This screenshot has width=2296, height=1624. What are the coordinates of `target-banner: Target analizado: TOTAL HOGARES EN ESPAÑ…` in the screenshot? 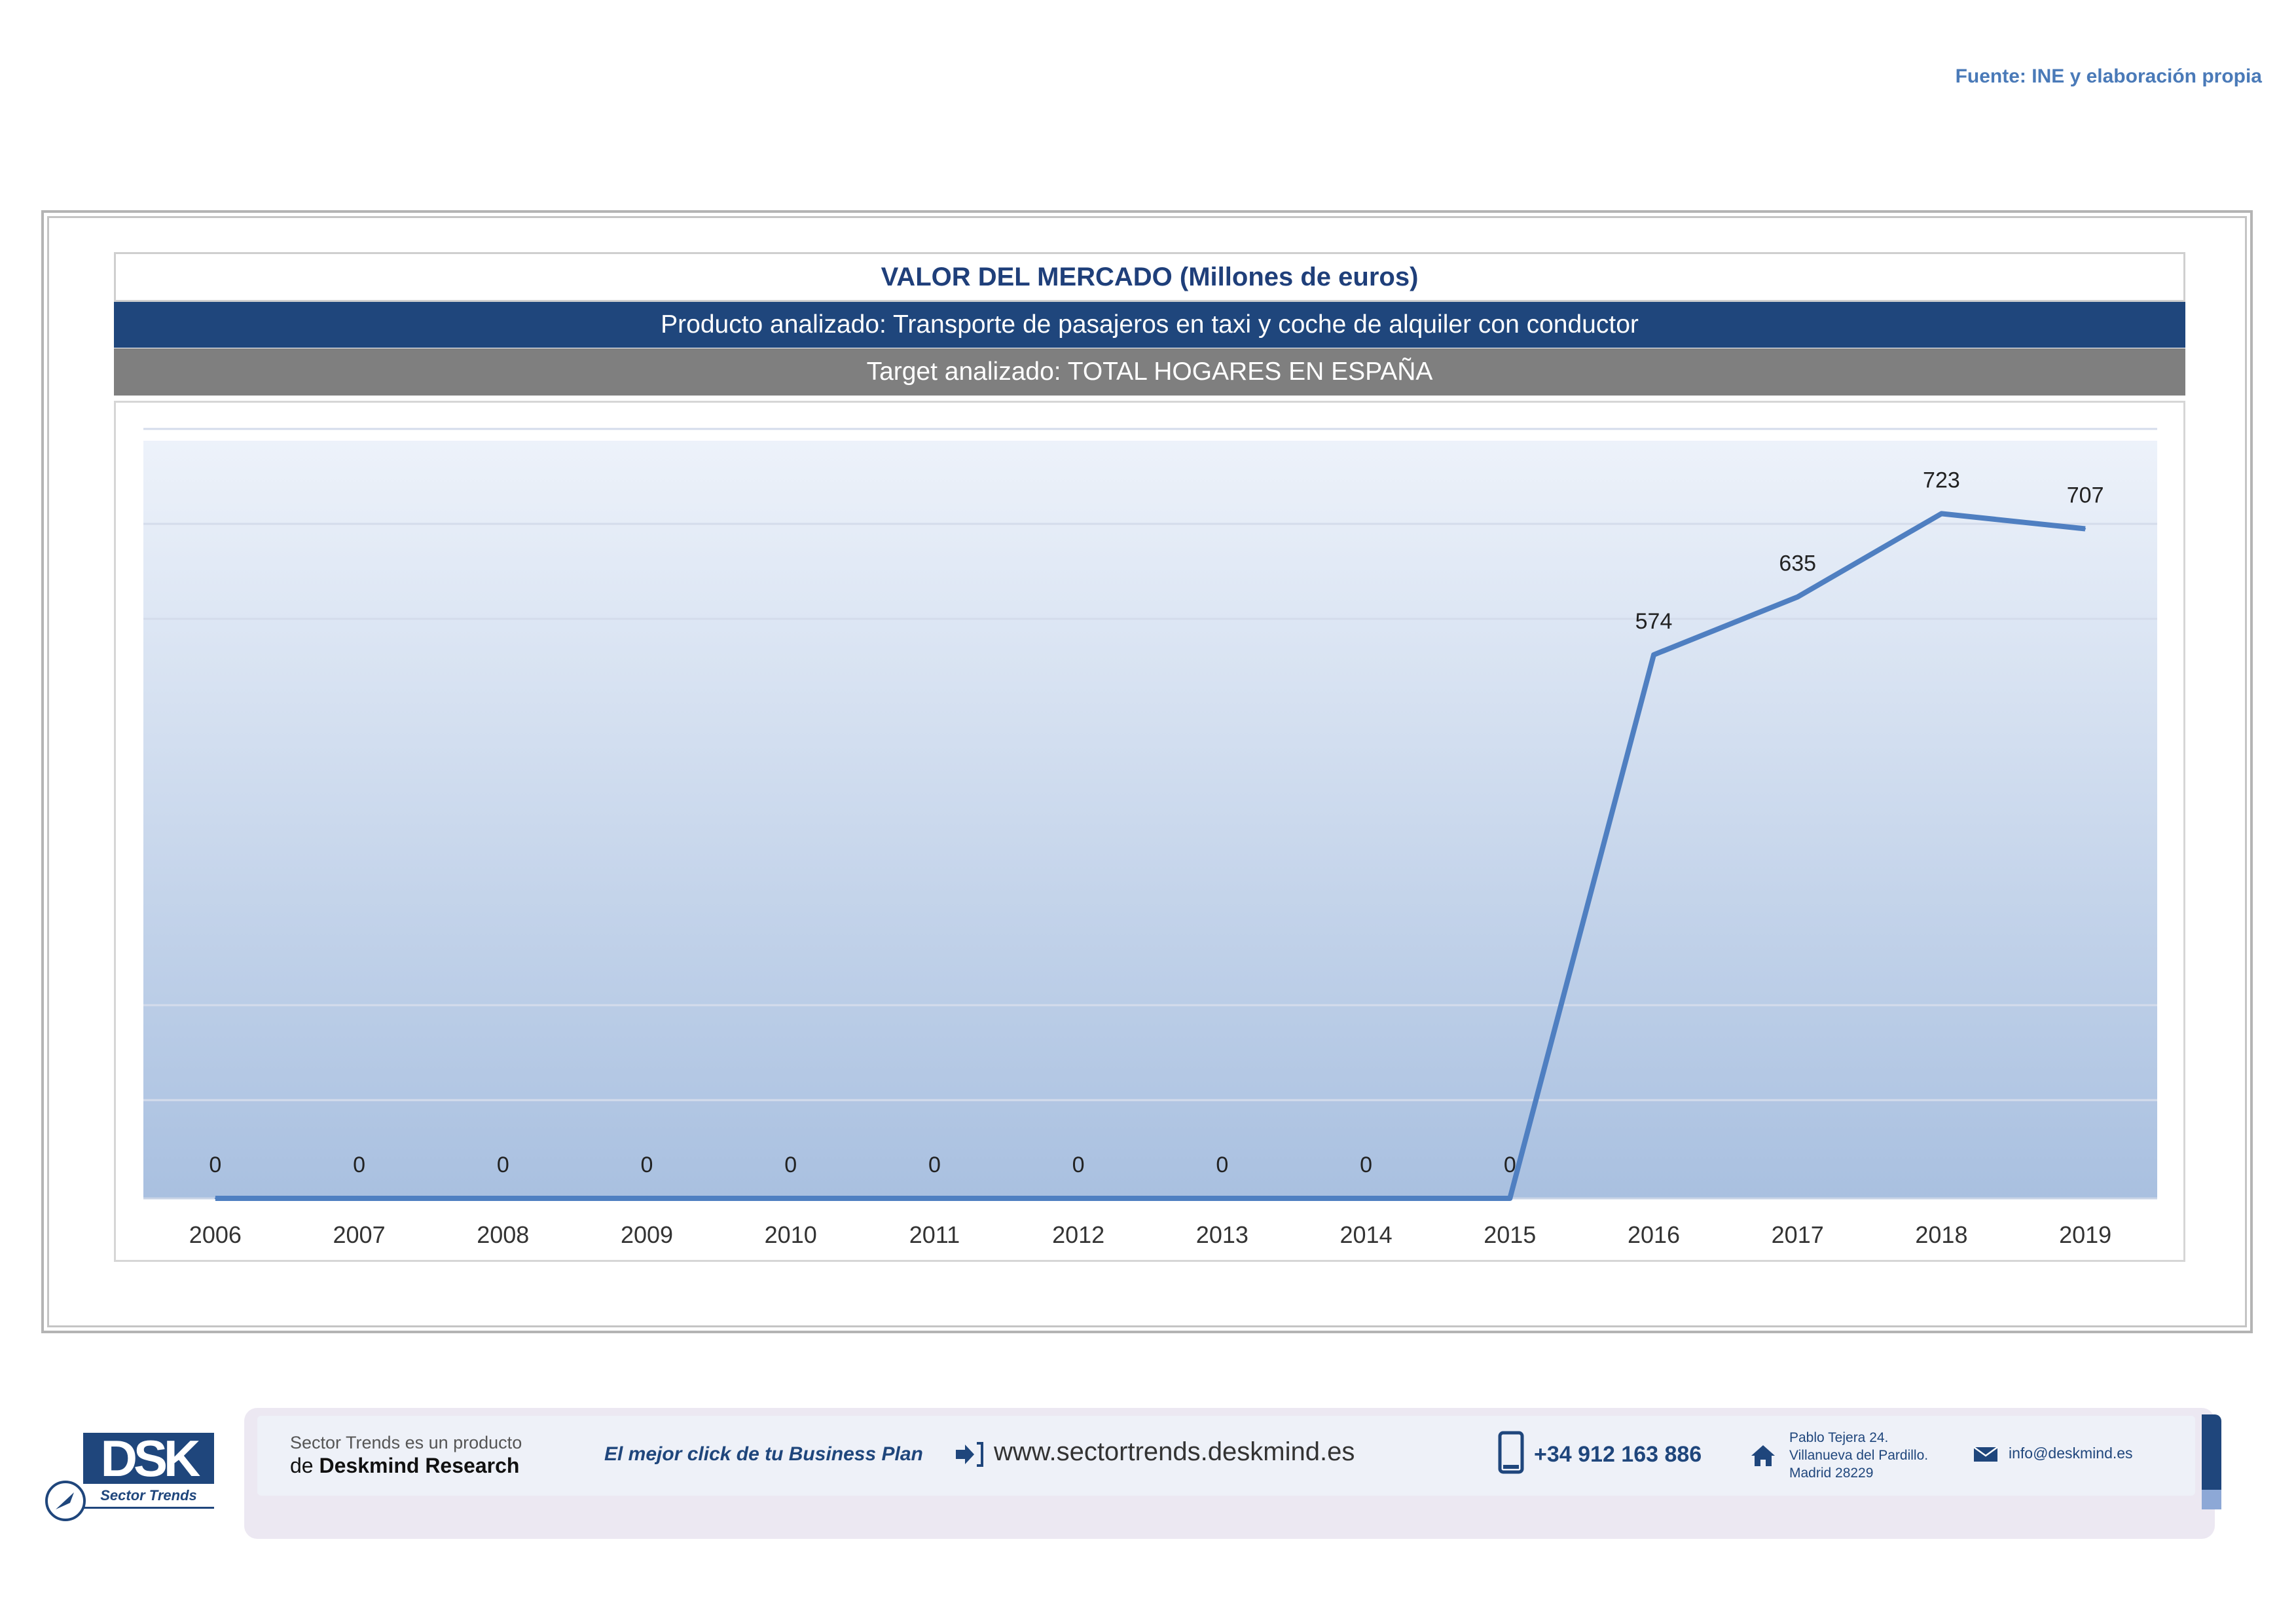 It's located at (1149, 372).